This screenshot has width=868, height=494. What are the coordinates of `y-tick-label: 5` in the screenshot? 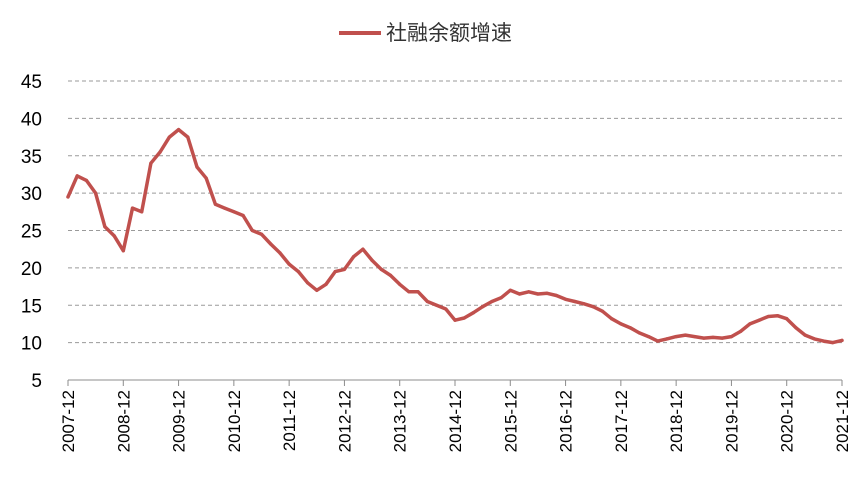 It's located at (36, 381).